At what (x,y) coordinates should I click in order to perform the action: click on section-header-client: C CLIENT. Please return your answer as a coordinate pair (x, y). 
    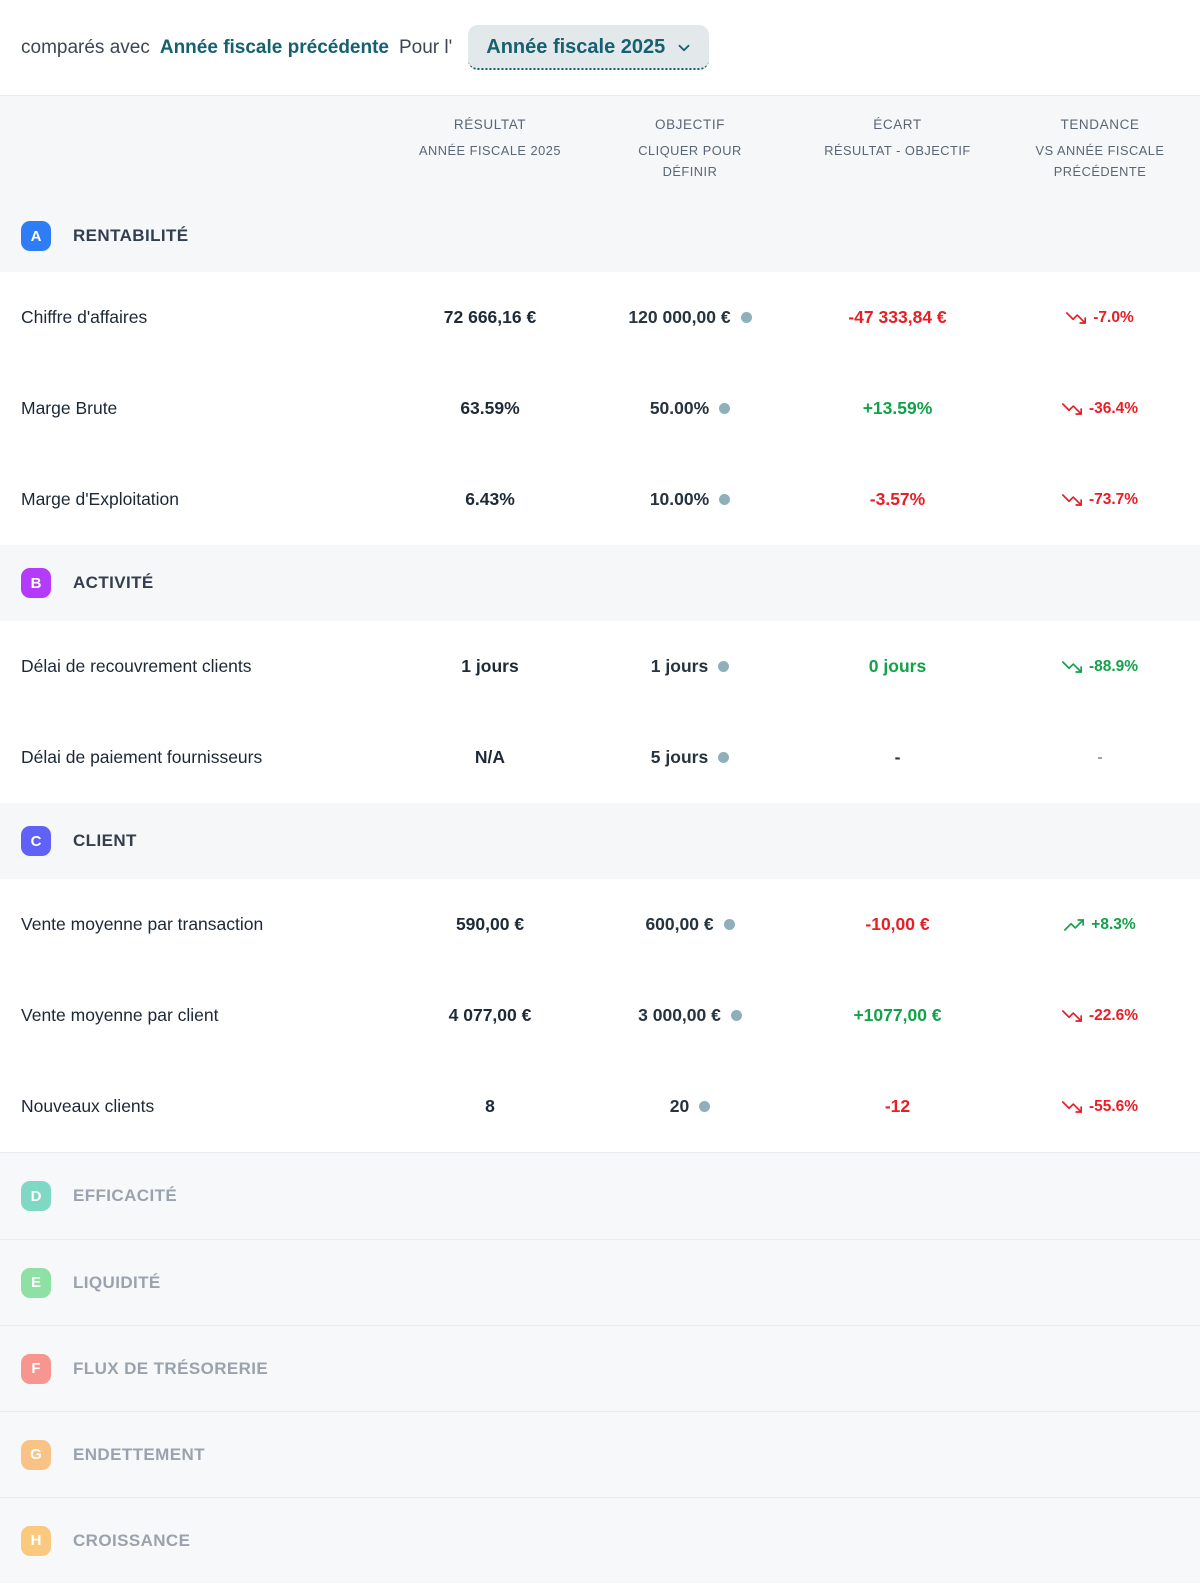
    Looking at the image, I should click on (600, 841).